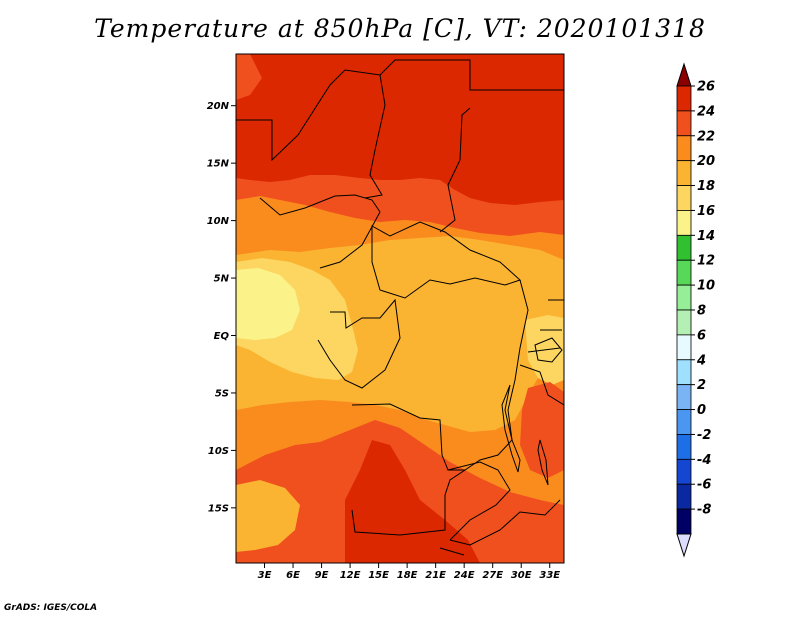  What do you see at coordinates (706, 211) in the screenshot?
I see `colorbar-label: 16` at bounding box center [706, 211].